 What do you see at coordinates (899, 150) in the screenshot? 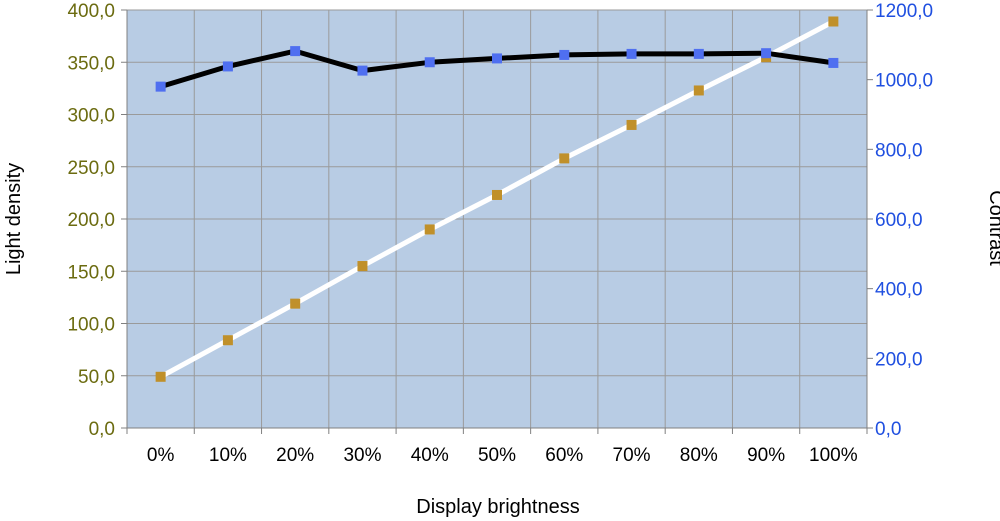
I see `y-right-tick-label: 800,0` at bounding box center [899, 150].